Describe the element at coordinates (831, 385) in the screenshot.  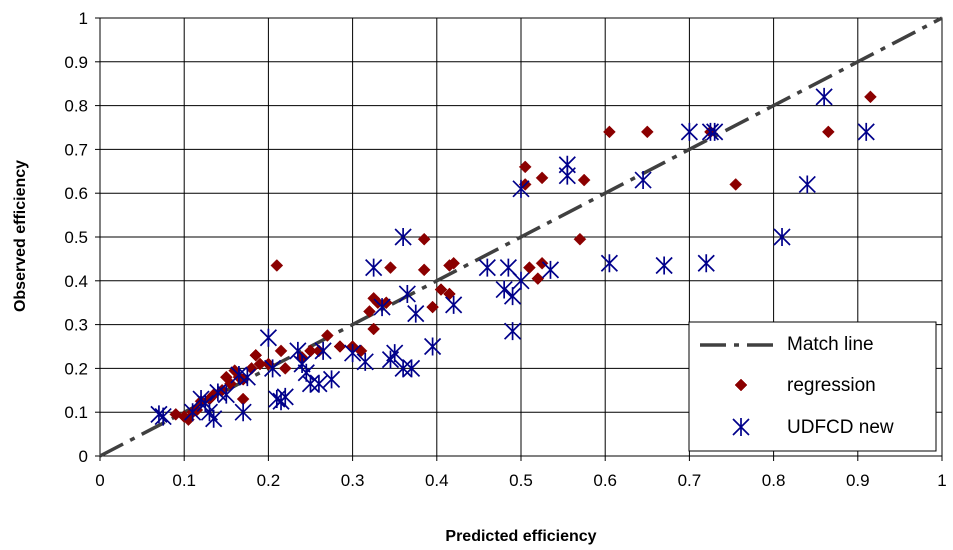
I see `legend-label-regression: regression` at that location.